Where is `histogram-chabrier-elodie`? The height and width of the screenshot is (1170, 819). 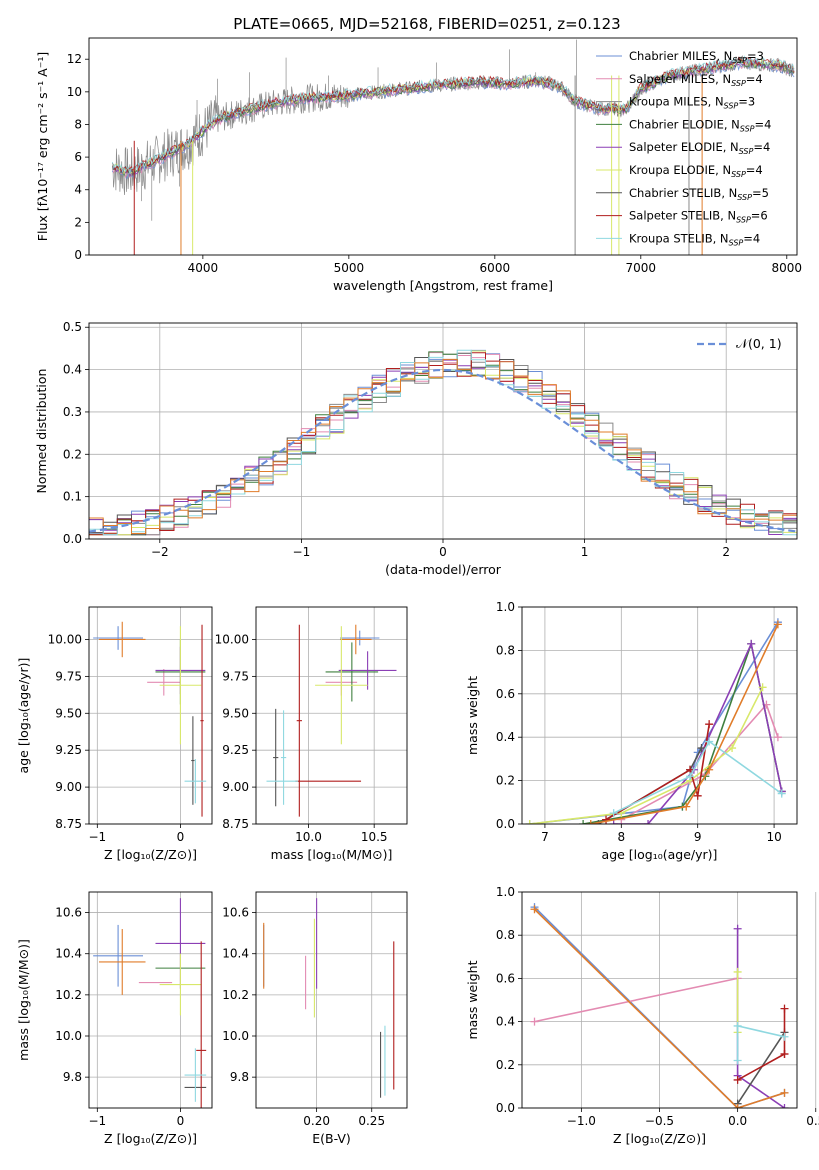
histogram-chabrier-elodie is located at coordinates (443, 443).